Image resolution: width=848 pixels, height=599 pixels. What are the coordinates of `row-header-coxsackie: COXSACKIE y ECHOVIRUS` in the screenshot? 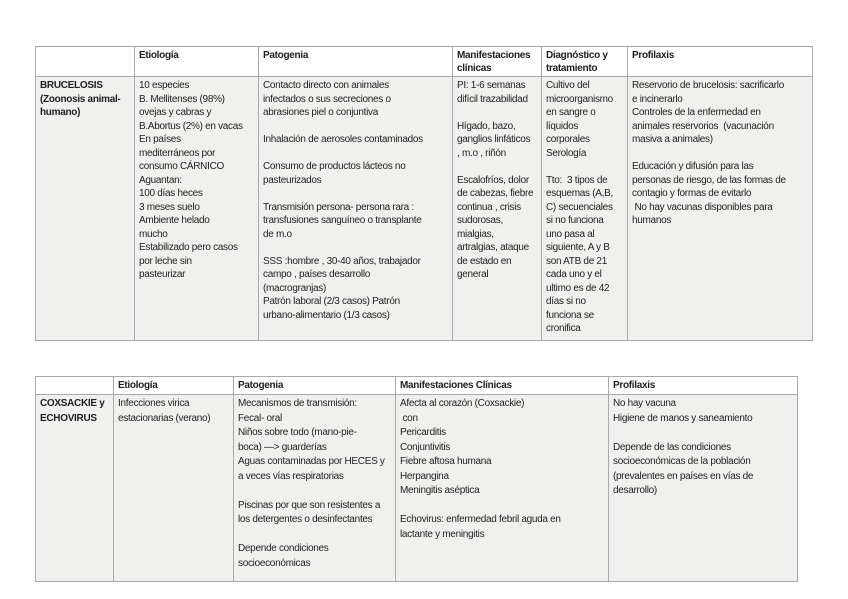 It's located at (74, 488).